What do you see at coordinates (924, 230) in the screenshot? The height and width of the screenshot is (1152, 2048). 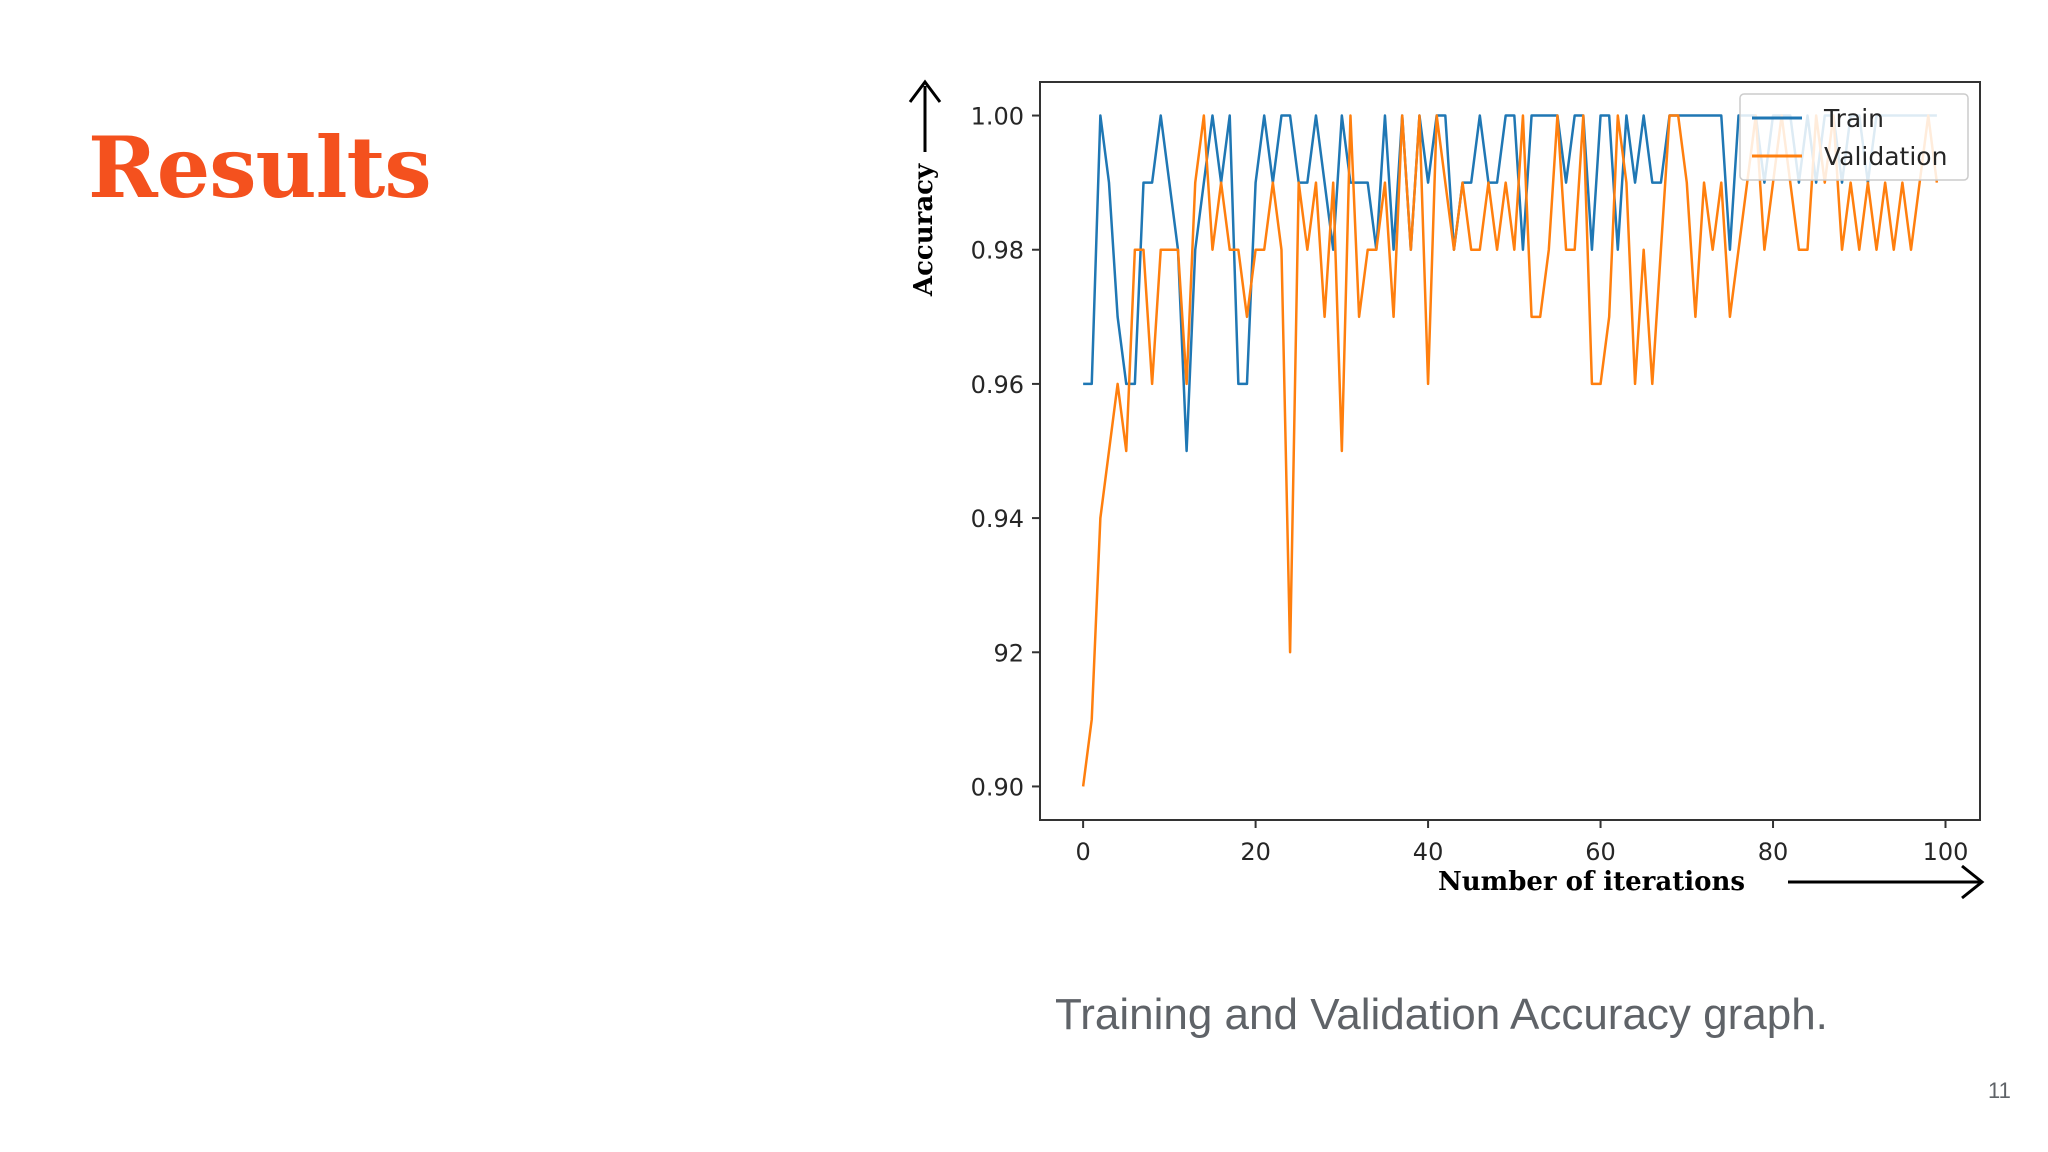 I see `y-axis-label: Accuracy` at bounding box center [924, 230].